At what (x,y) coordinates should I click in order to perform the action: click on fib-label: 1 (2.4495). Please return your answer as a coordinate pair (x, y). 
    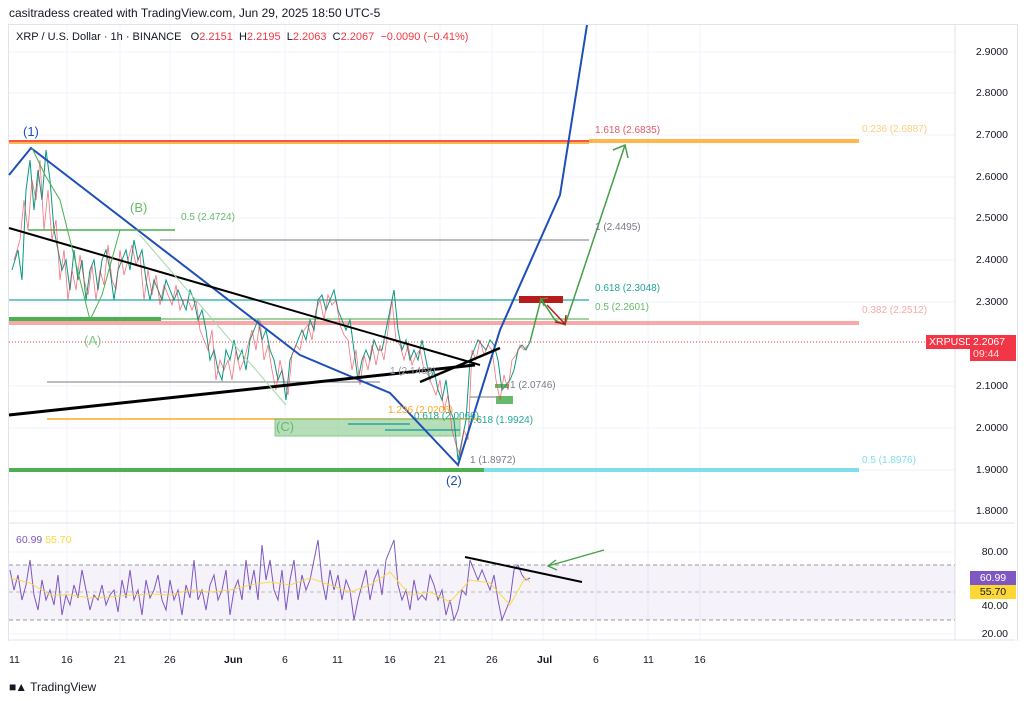
    Looking at the image, I should click on (618, 227).